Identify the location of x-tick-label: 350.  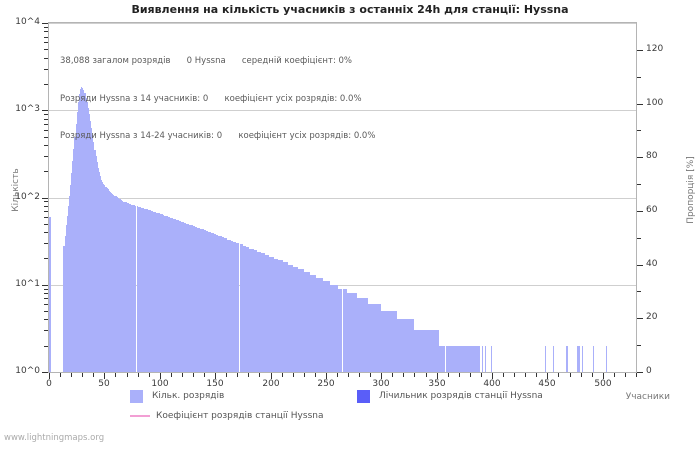
(437, 384).